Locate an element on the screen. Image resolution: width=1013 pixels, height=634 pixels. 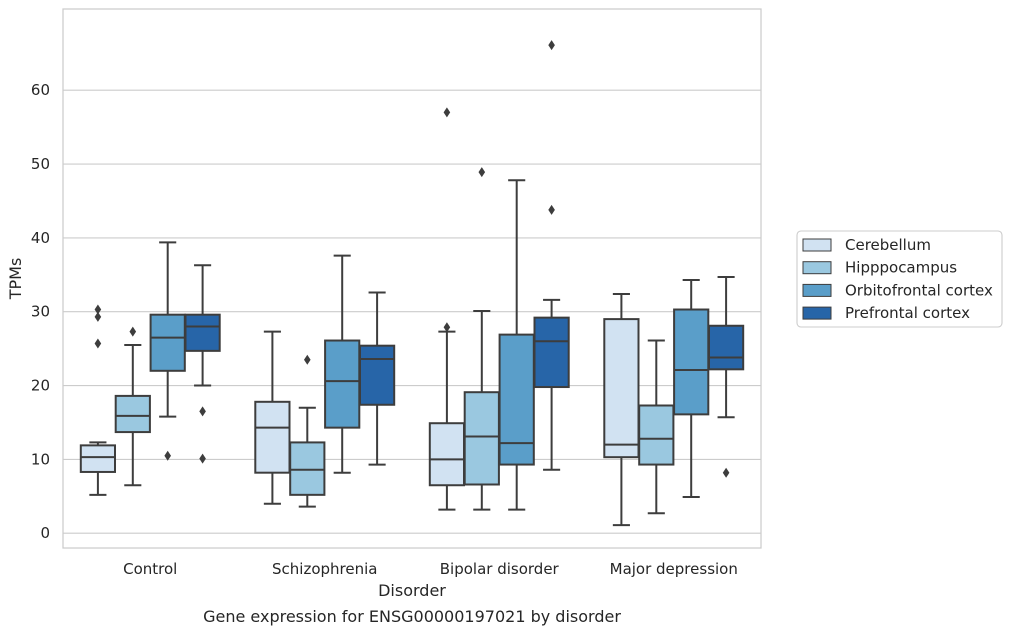
y-axis-ticks: 0 10 20 30 40 50 60 is located at coordinates (40, 311).